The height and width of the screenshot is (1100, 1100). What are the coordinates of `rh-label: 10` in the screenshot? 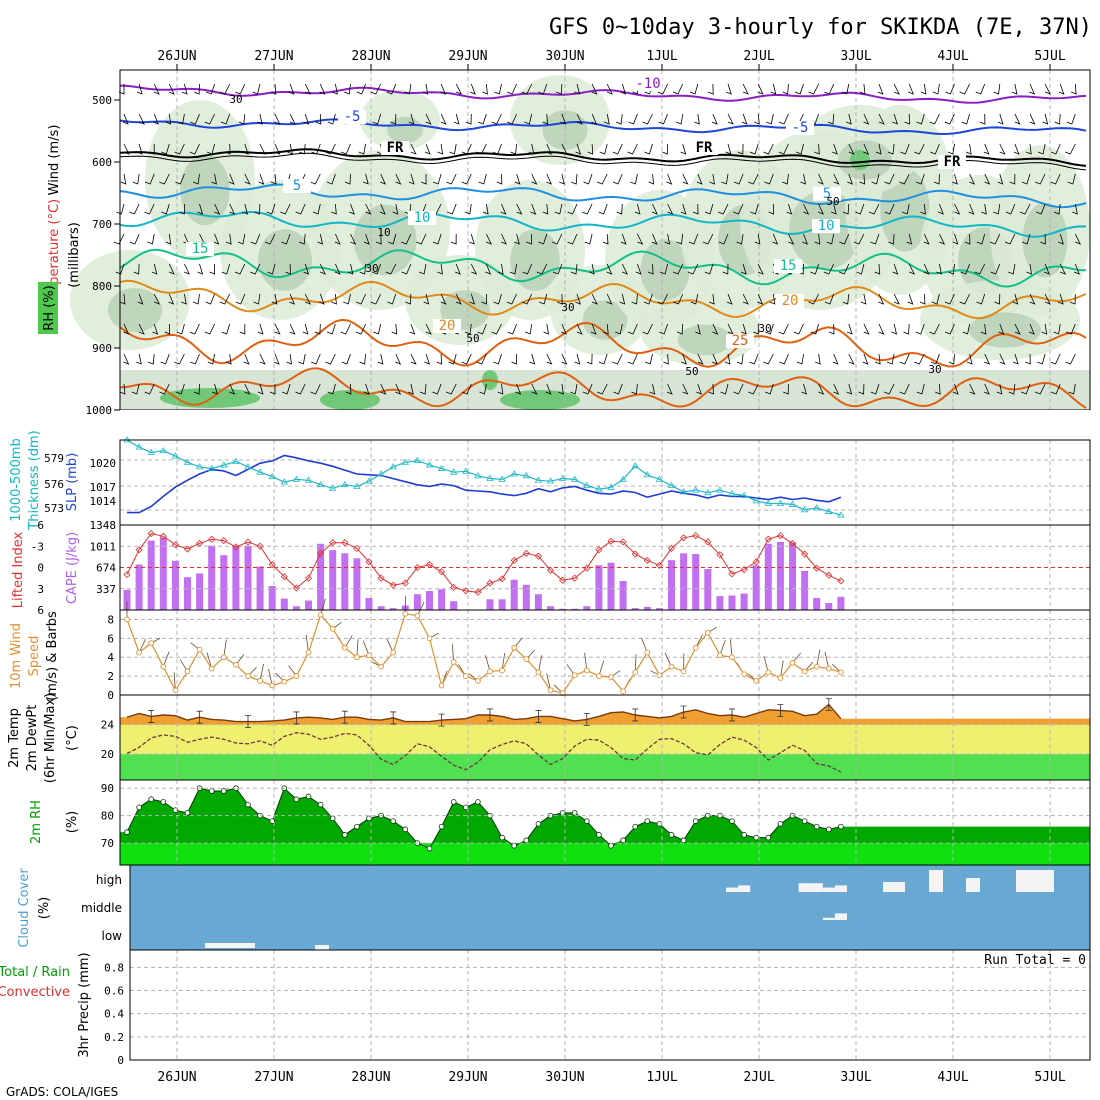 It's located at (383, 232).